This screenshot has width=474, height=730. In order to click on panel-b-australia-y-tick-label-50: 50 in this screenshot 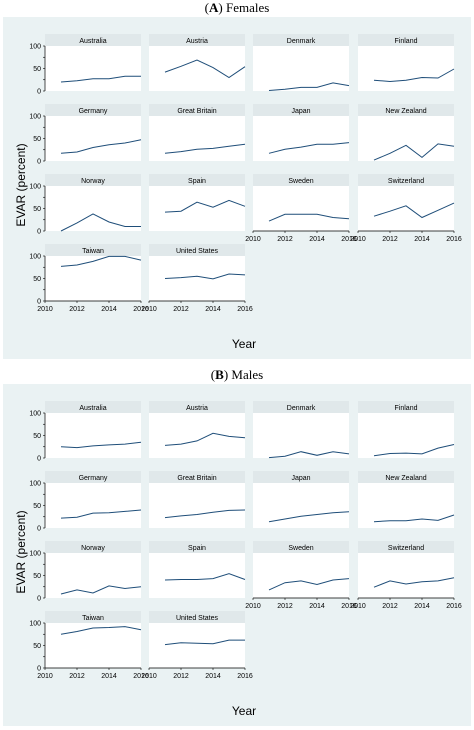, I will do `click(37, 436)`.